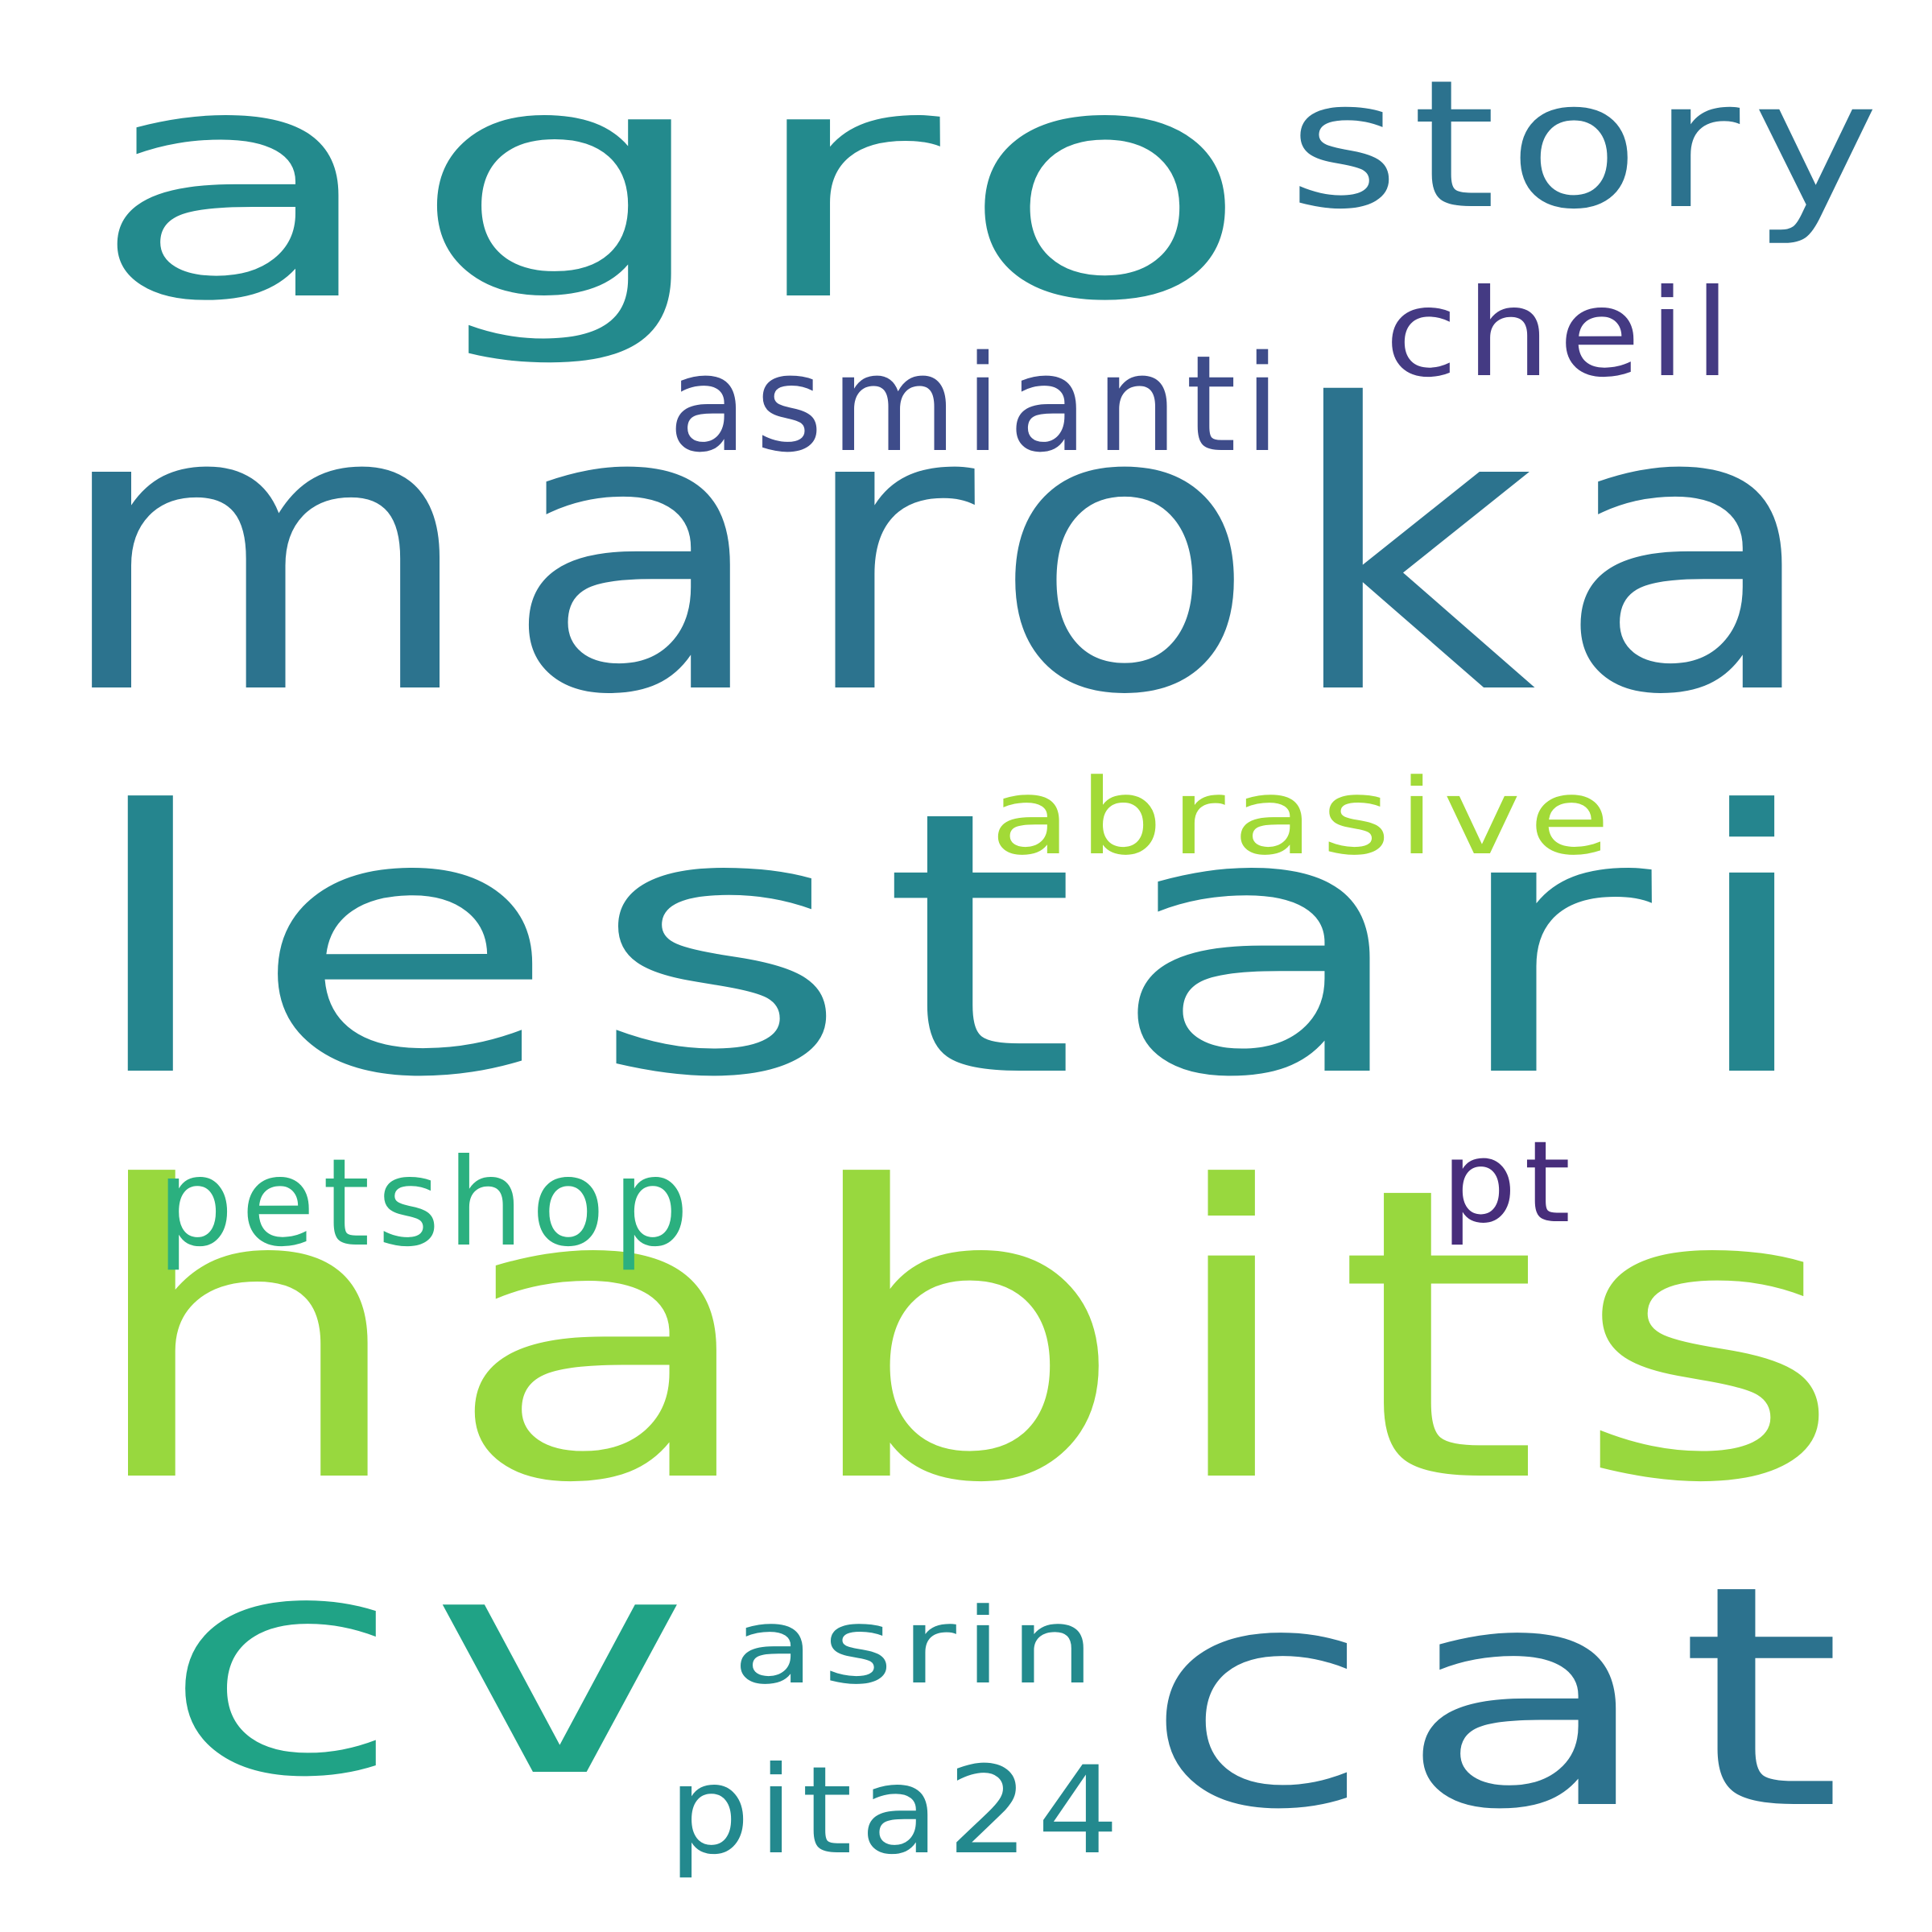  I want to click on word-pita24: pita24, so click(897, 1811).